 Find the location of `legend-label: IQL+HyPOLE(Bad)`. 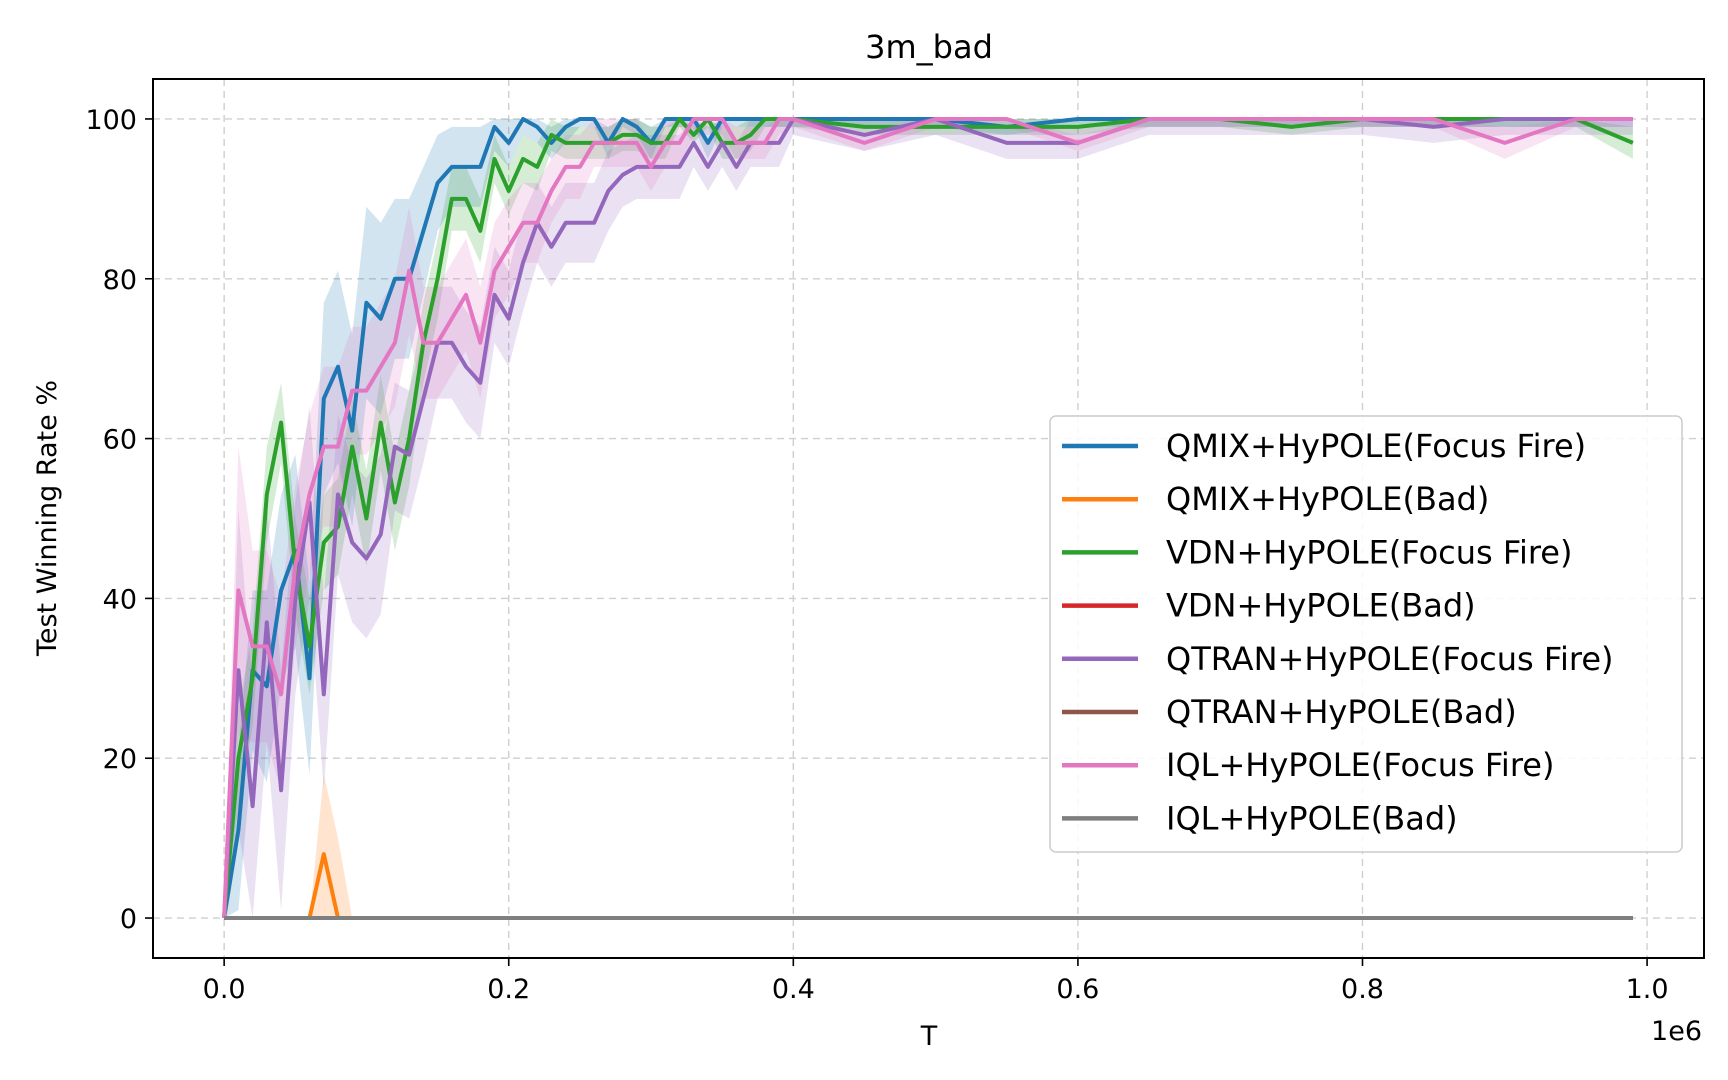

legend-label: IQL+HyPOLE(Bad) is located at coordinates (1312, 818).